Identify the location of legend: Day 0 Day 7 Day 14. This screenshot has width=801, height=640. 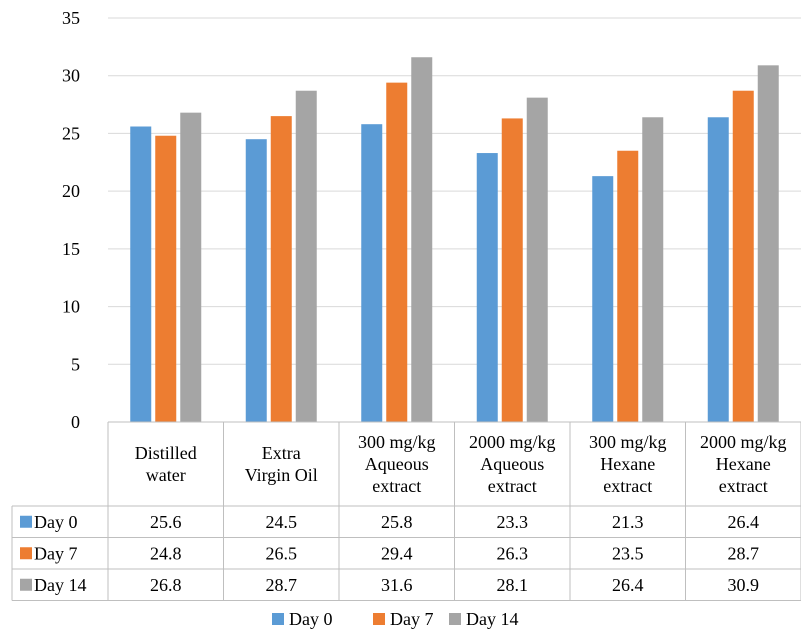
(395, 619).